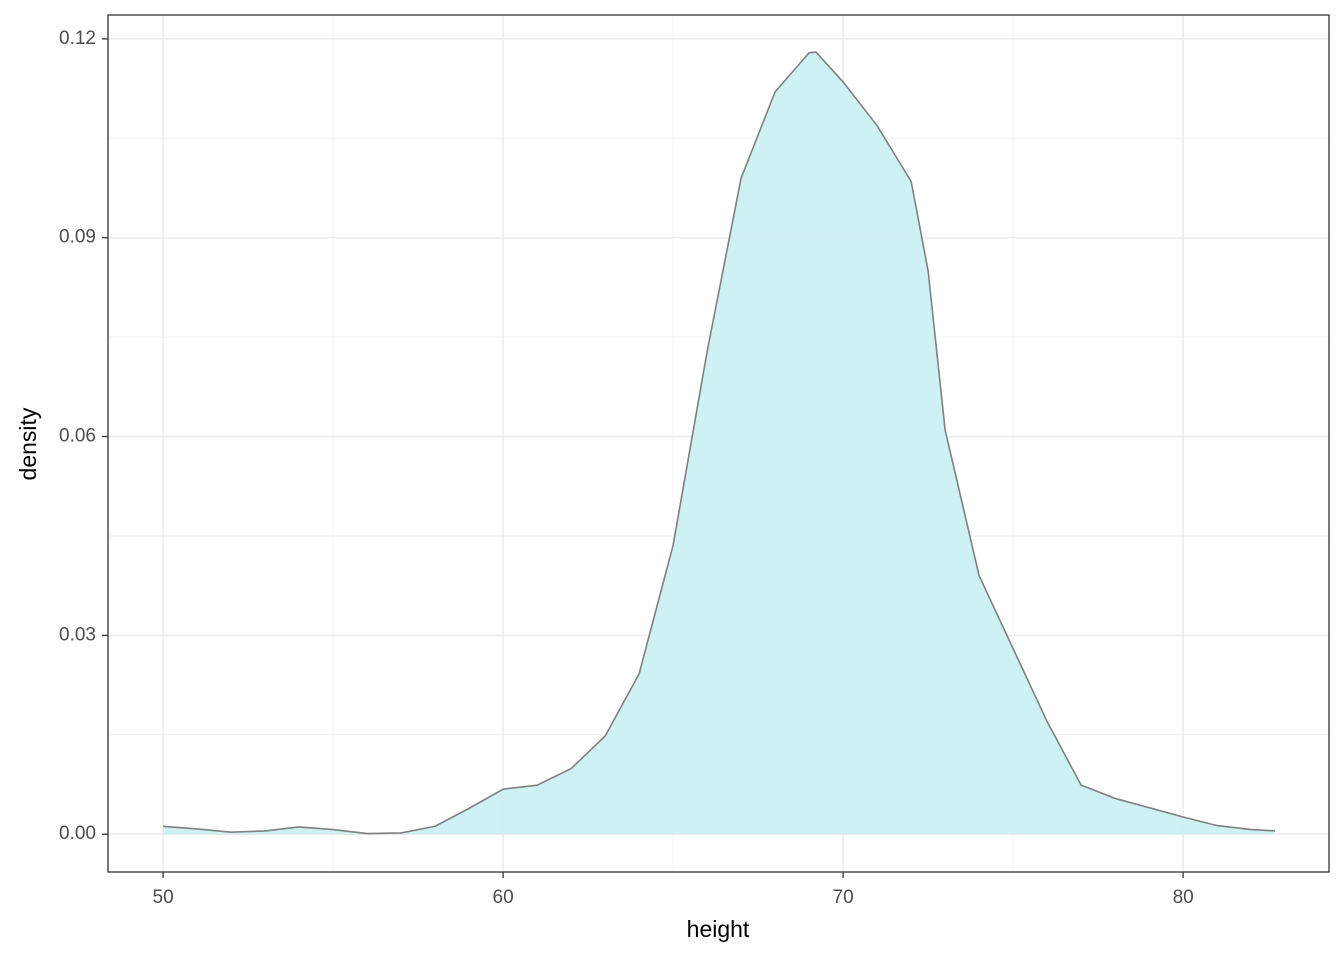 The height and width of the screenshot is (960, 1344). What do you see at coordinates (77, 634) in the screenshot?
I see `y-tick-label: 0.03` at bounding box center [77, 634].